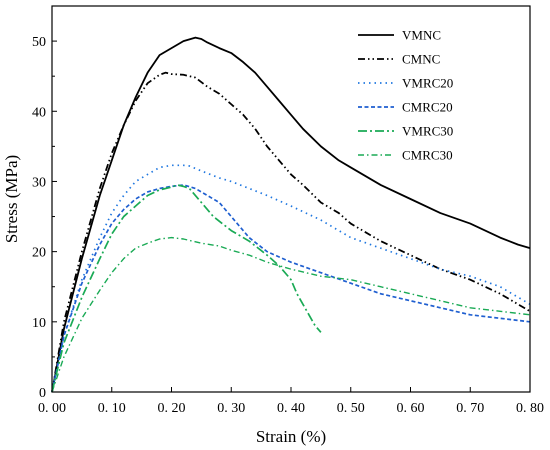 This screenshot has width=550, height=450. I want to click on legend-label-vmrc30: VMRC30, so click(427, 131).